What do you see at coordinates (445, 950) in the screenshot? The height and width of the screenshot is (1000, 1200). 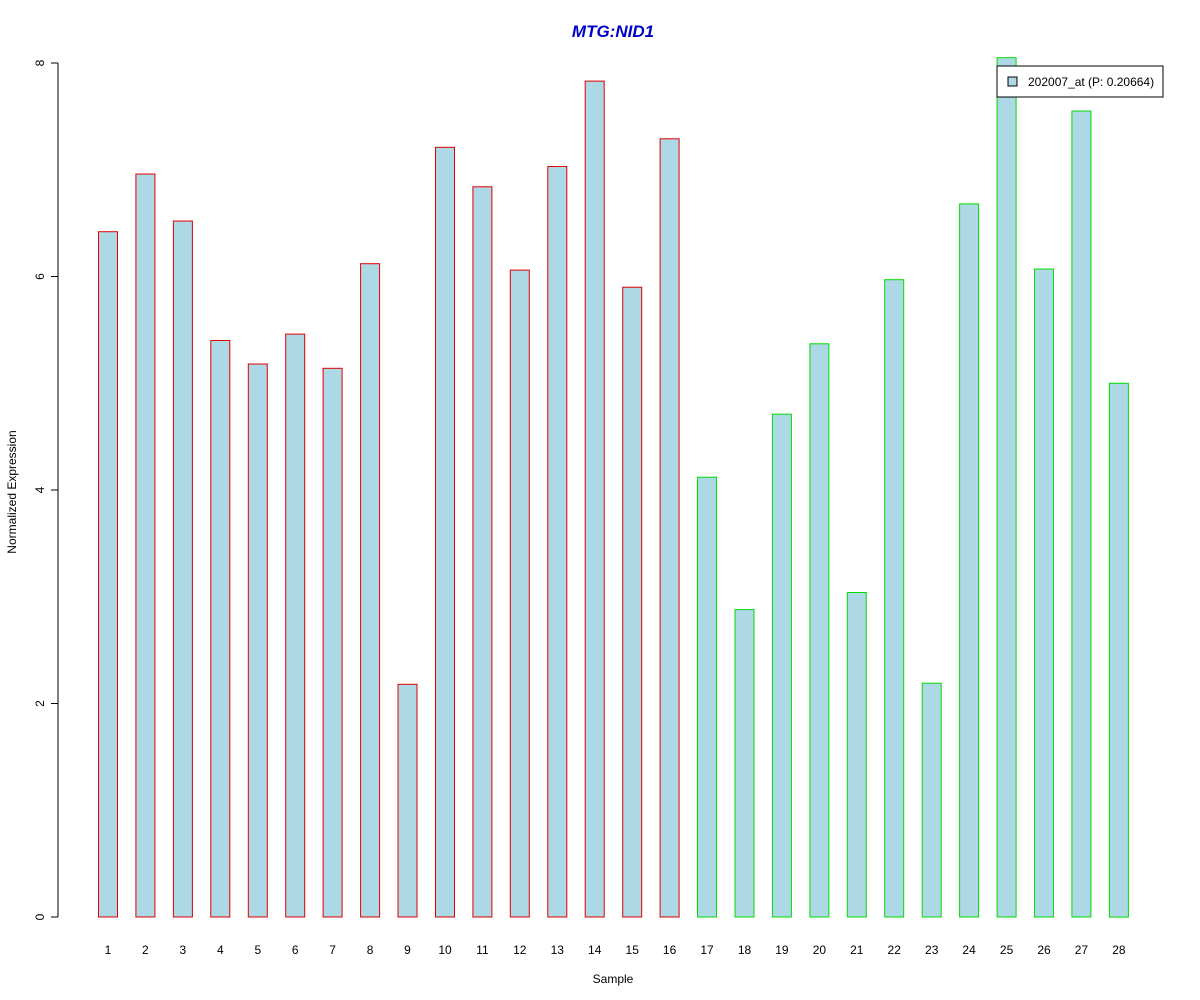 I see `x-tick-label: 10` at bounding box center [445, 950].